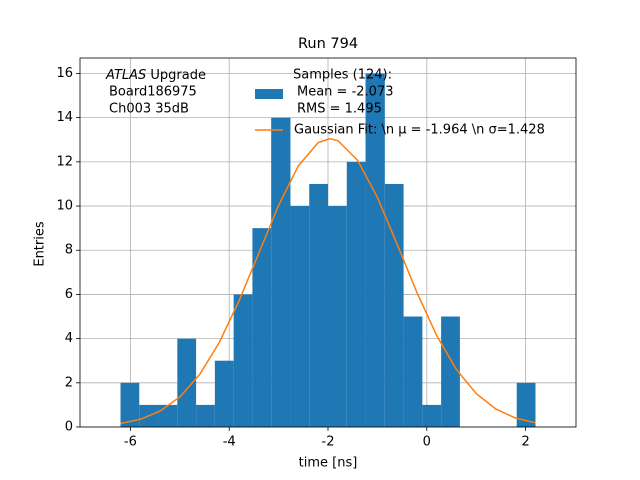 The image size is (640, 480). I want to click on x-tick-label: -4, so click(229, 442).